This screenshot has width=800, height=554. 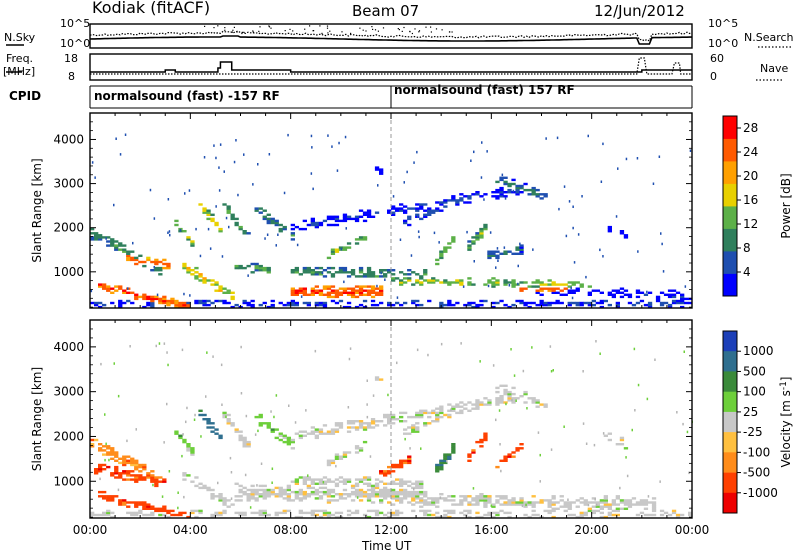 I want to click on cpid-segment-1: normalsound (fast) -157 RF, so click(x=187, y=96).